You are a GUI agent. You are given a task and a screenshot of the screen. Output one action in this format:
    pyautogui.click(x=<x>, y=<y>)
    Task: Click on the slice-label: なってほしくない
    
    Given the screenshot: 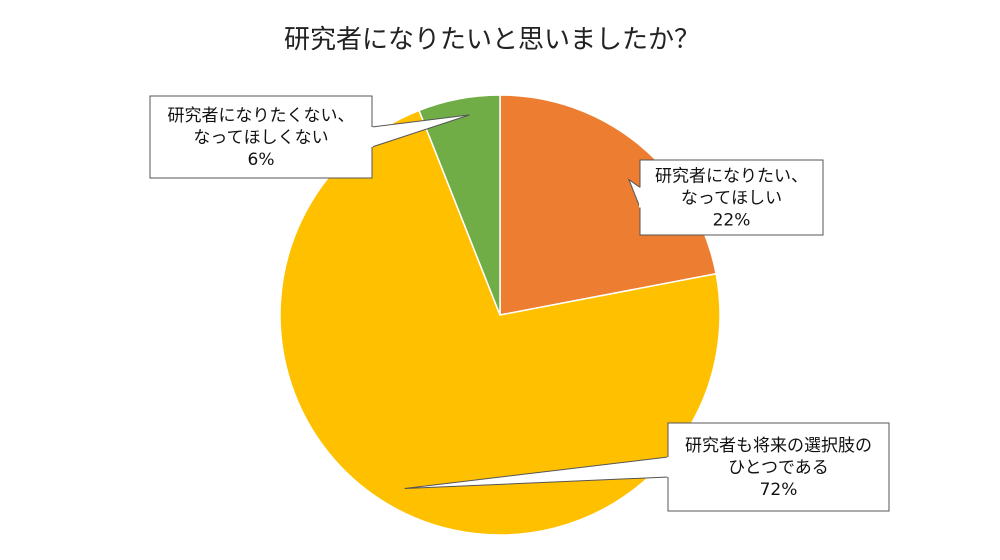 What is the action you would take?
    pyautogui.click(x=260, y=138)
    